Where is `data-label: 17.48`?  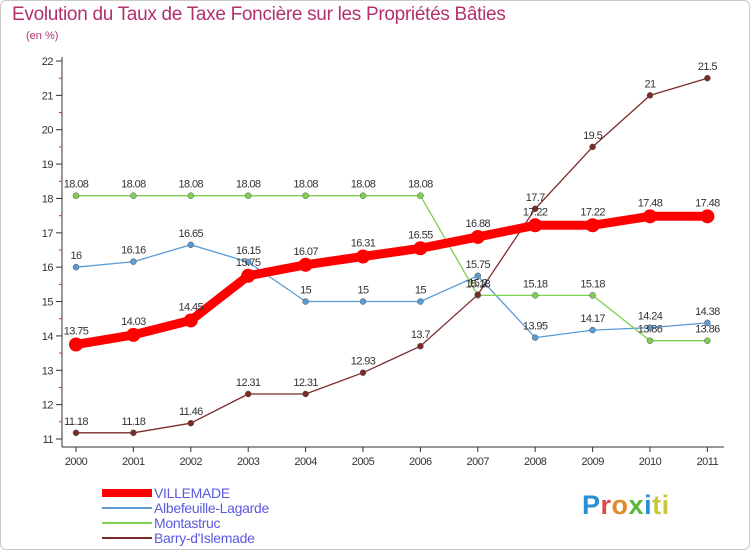
data-label: 17.48 is located at coordinates (707, 203).